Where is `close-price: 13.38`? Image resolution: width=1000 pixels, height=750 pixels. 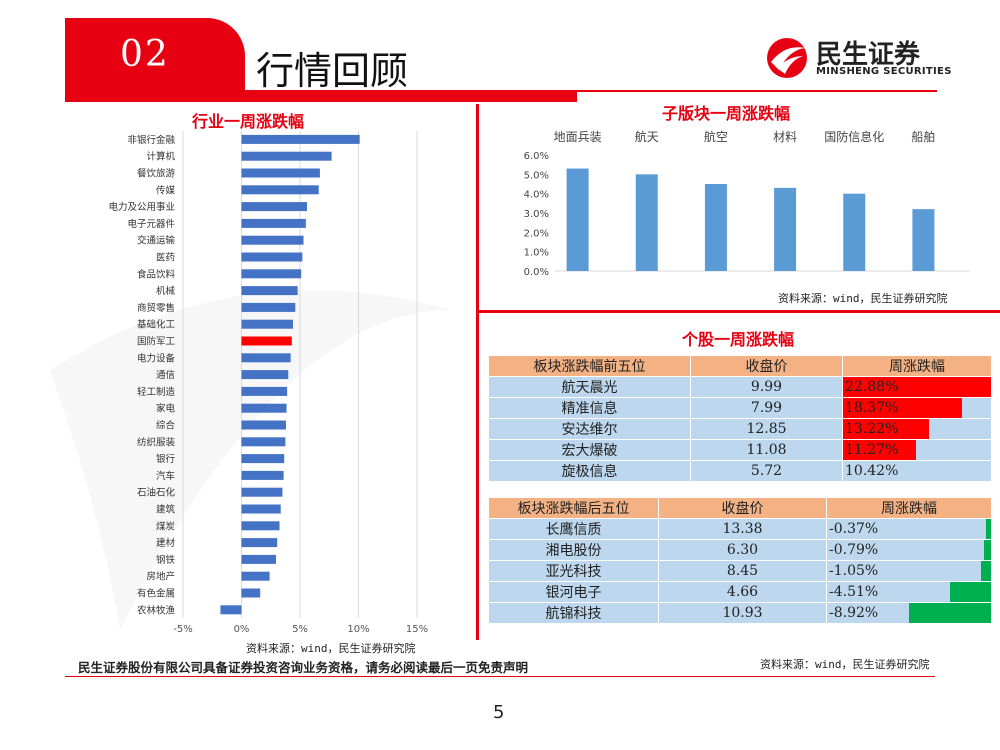
close-price: 13.38 is located at coordinates (742, 529).